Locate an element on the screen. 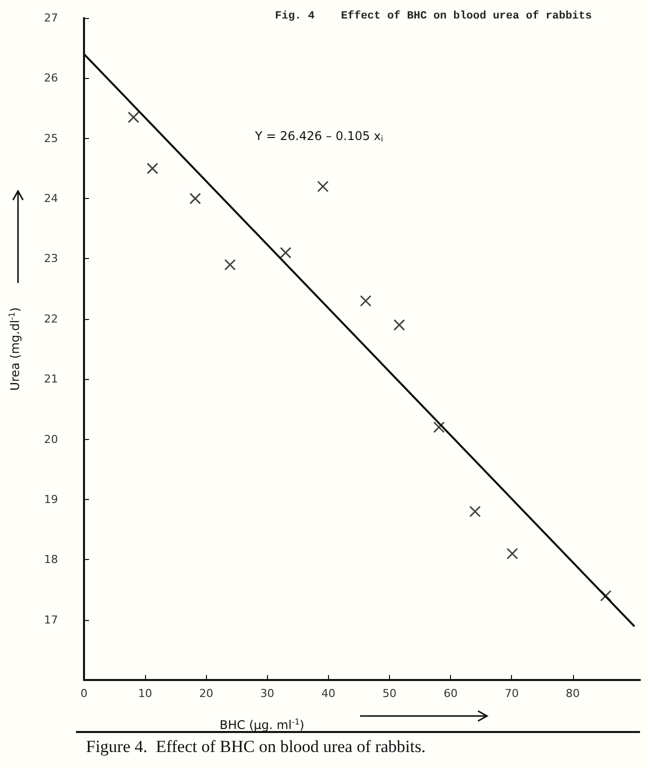  y-tick-label: 17 is located at coordinates (51, 619).